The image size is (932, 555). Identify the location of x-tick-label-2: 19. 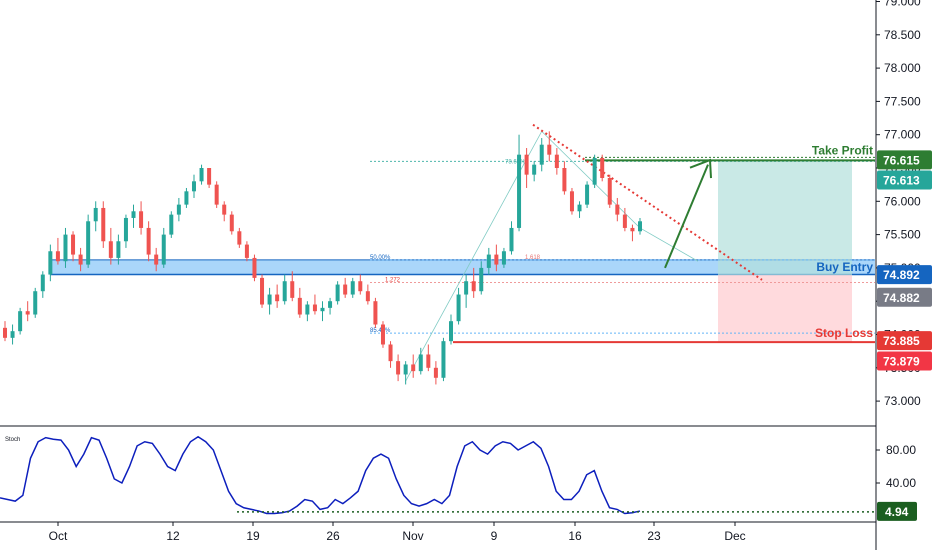
(253, 536).